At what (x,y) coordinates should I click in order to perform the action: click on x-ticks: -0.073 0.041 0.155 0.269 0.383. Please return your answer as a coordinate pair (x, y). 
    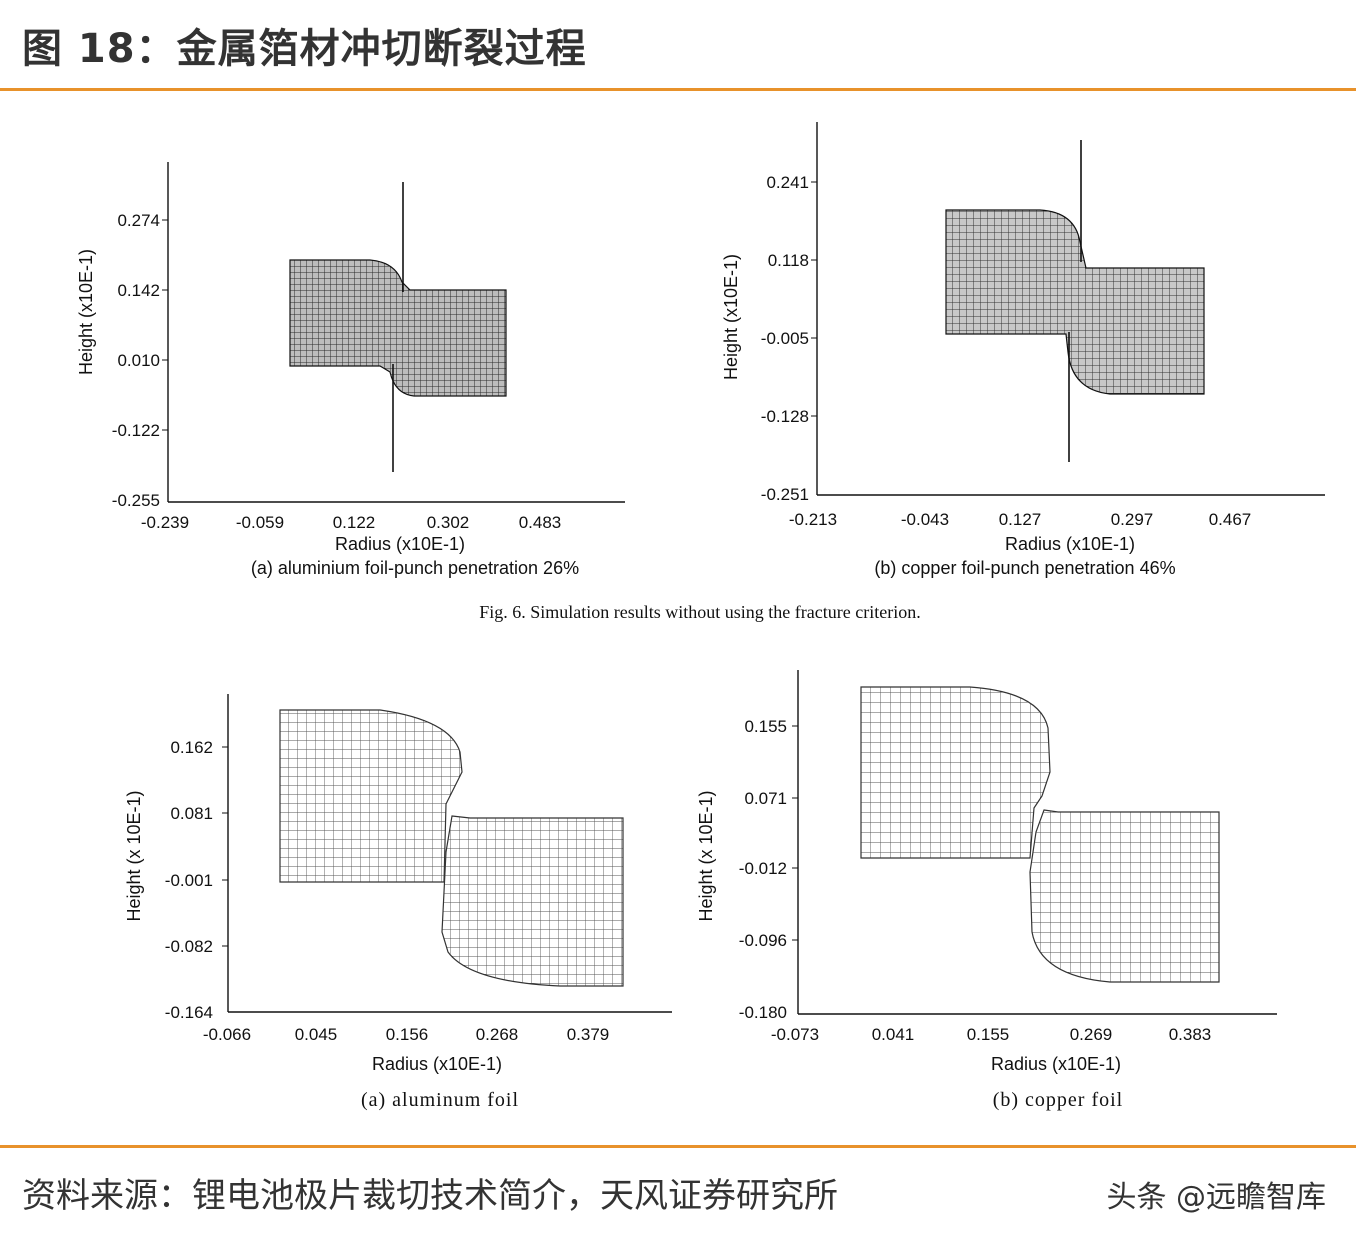
    Looking at the image, I should click on (991, 1034).